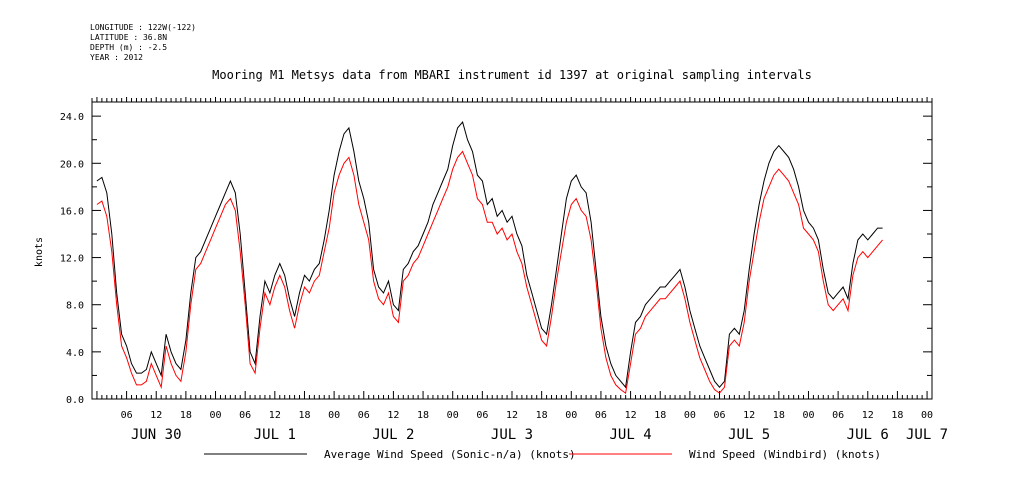 The image size is (1009, 504). What do you see at coordinates (275, 435) in the screenshot?
I see `x-day-label: JUL 1` at bounding box center [275, 435].